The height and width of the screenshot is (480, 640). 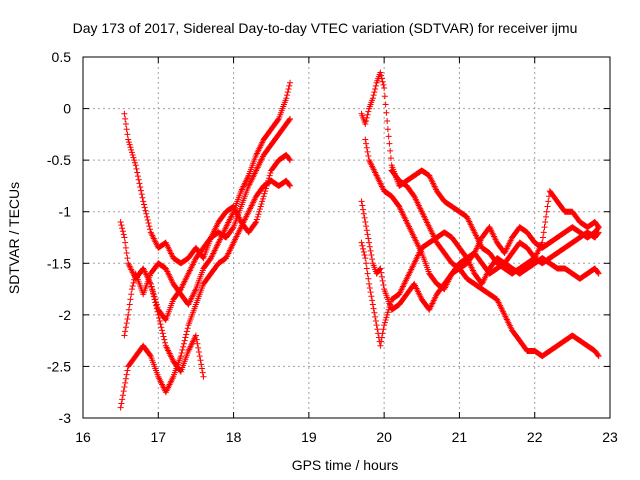 What do you see at coordinates (65, 315) in the screenshot?
I see `y-tick-label: -2` at bounding box center [65, 315].